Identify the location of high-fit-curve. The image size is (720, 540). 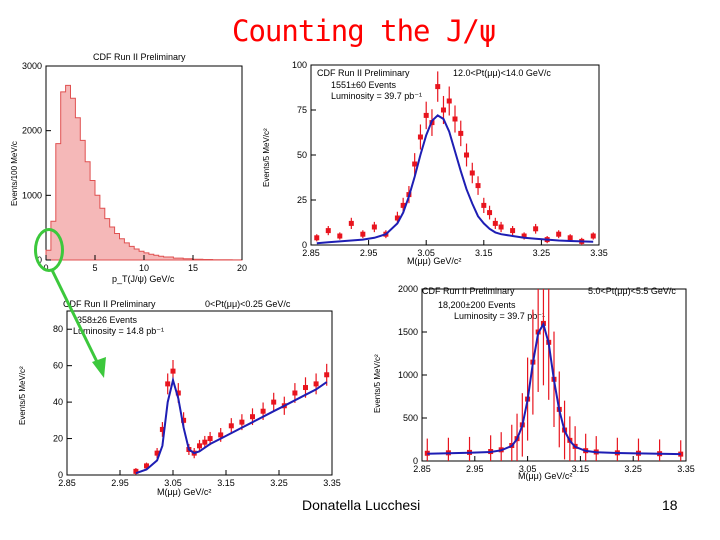
(455, 179).